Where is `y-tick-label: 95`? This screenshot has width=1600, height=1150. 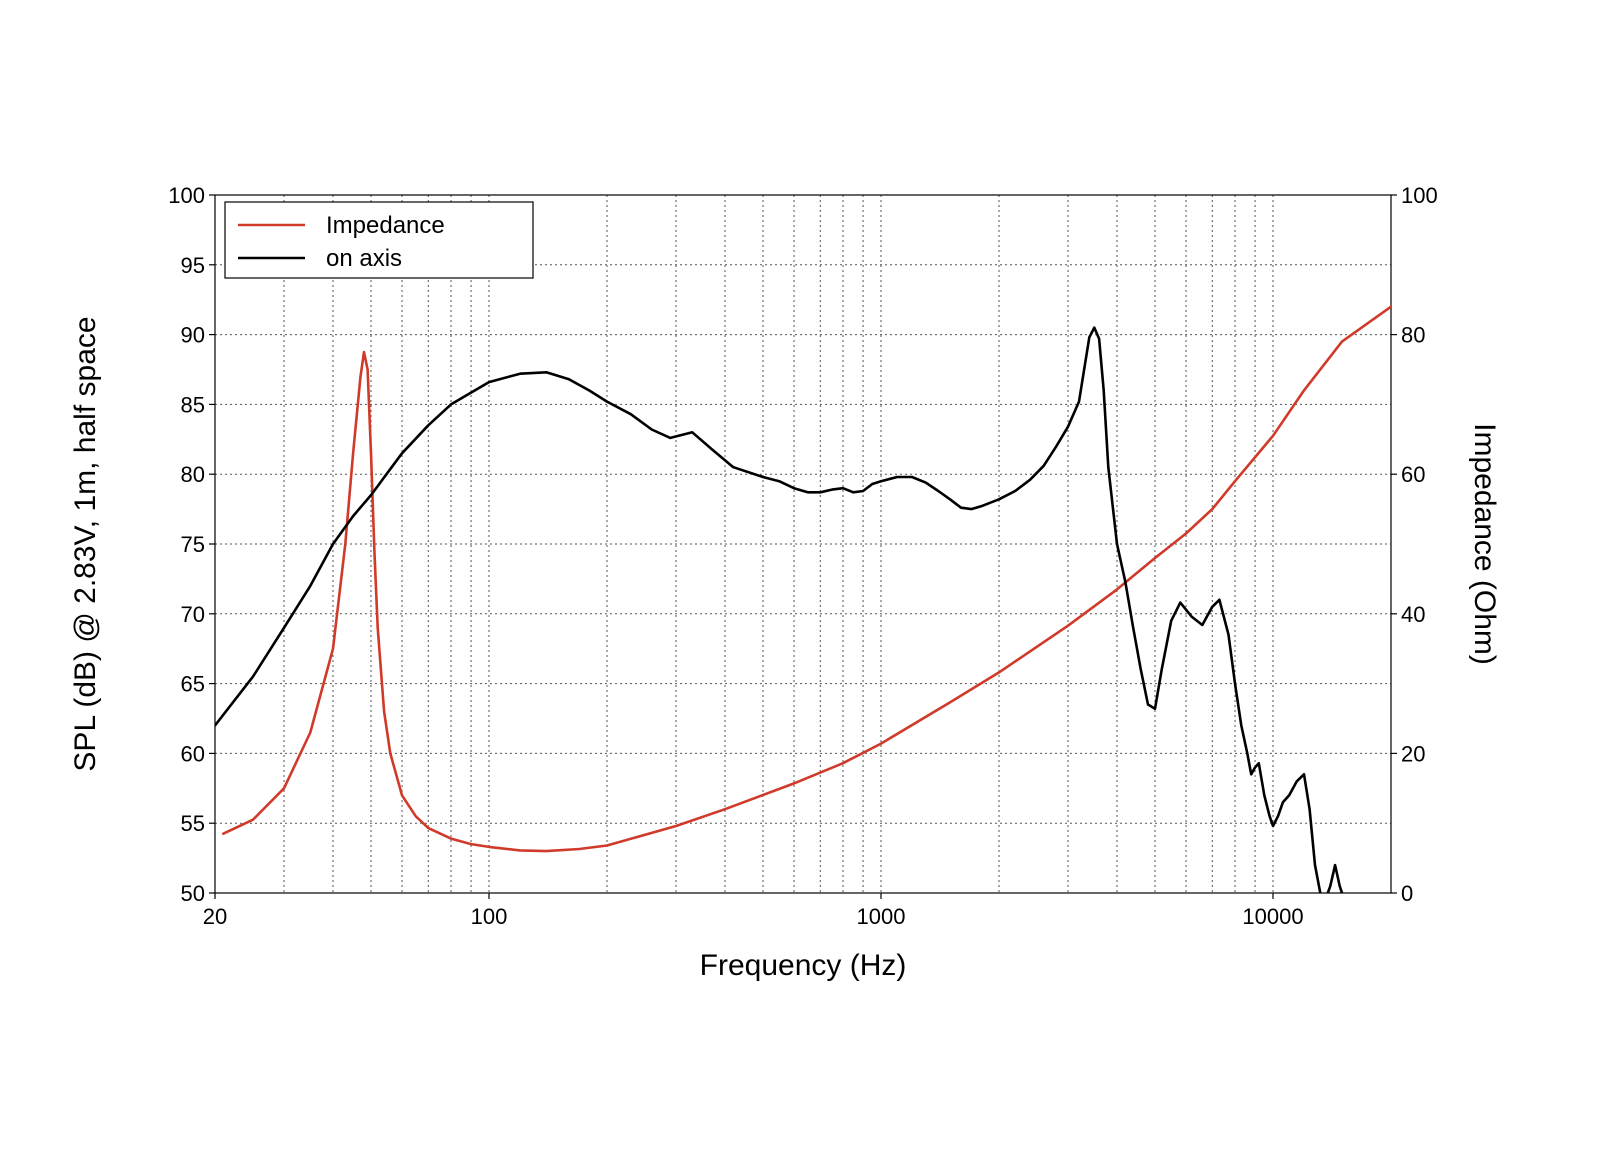
y-tick-label: 95 is located at coordinates (193, 265).